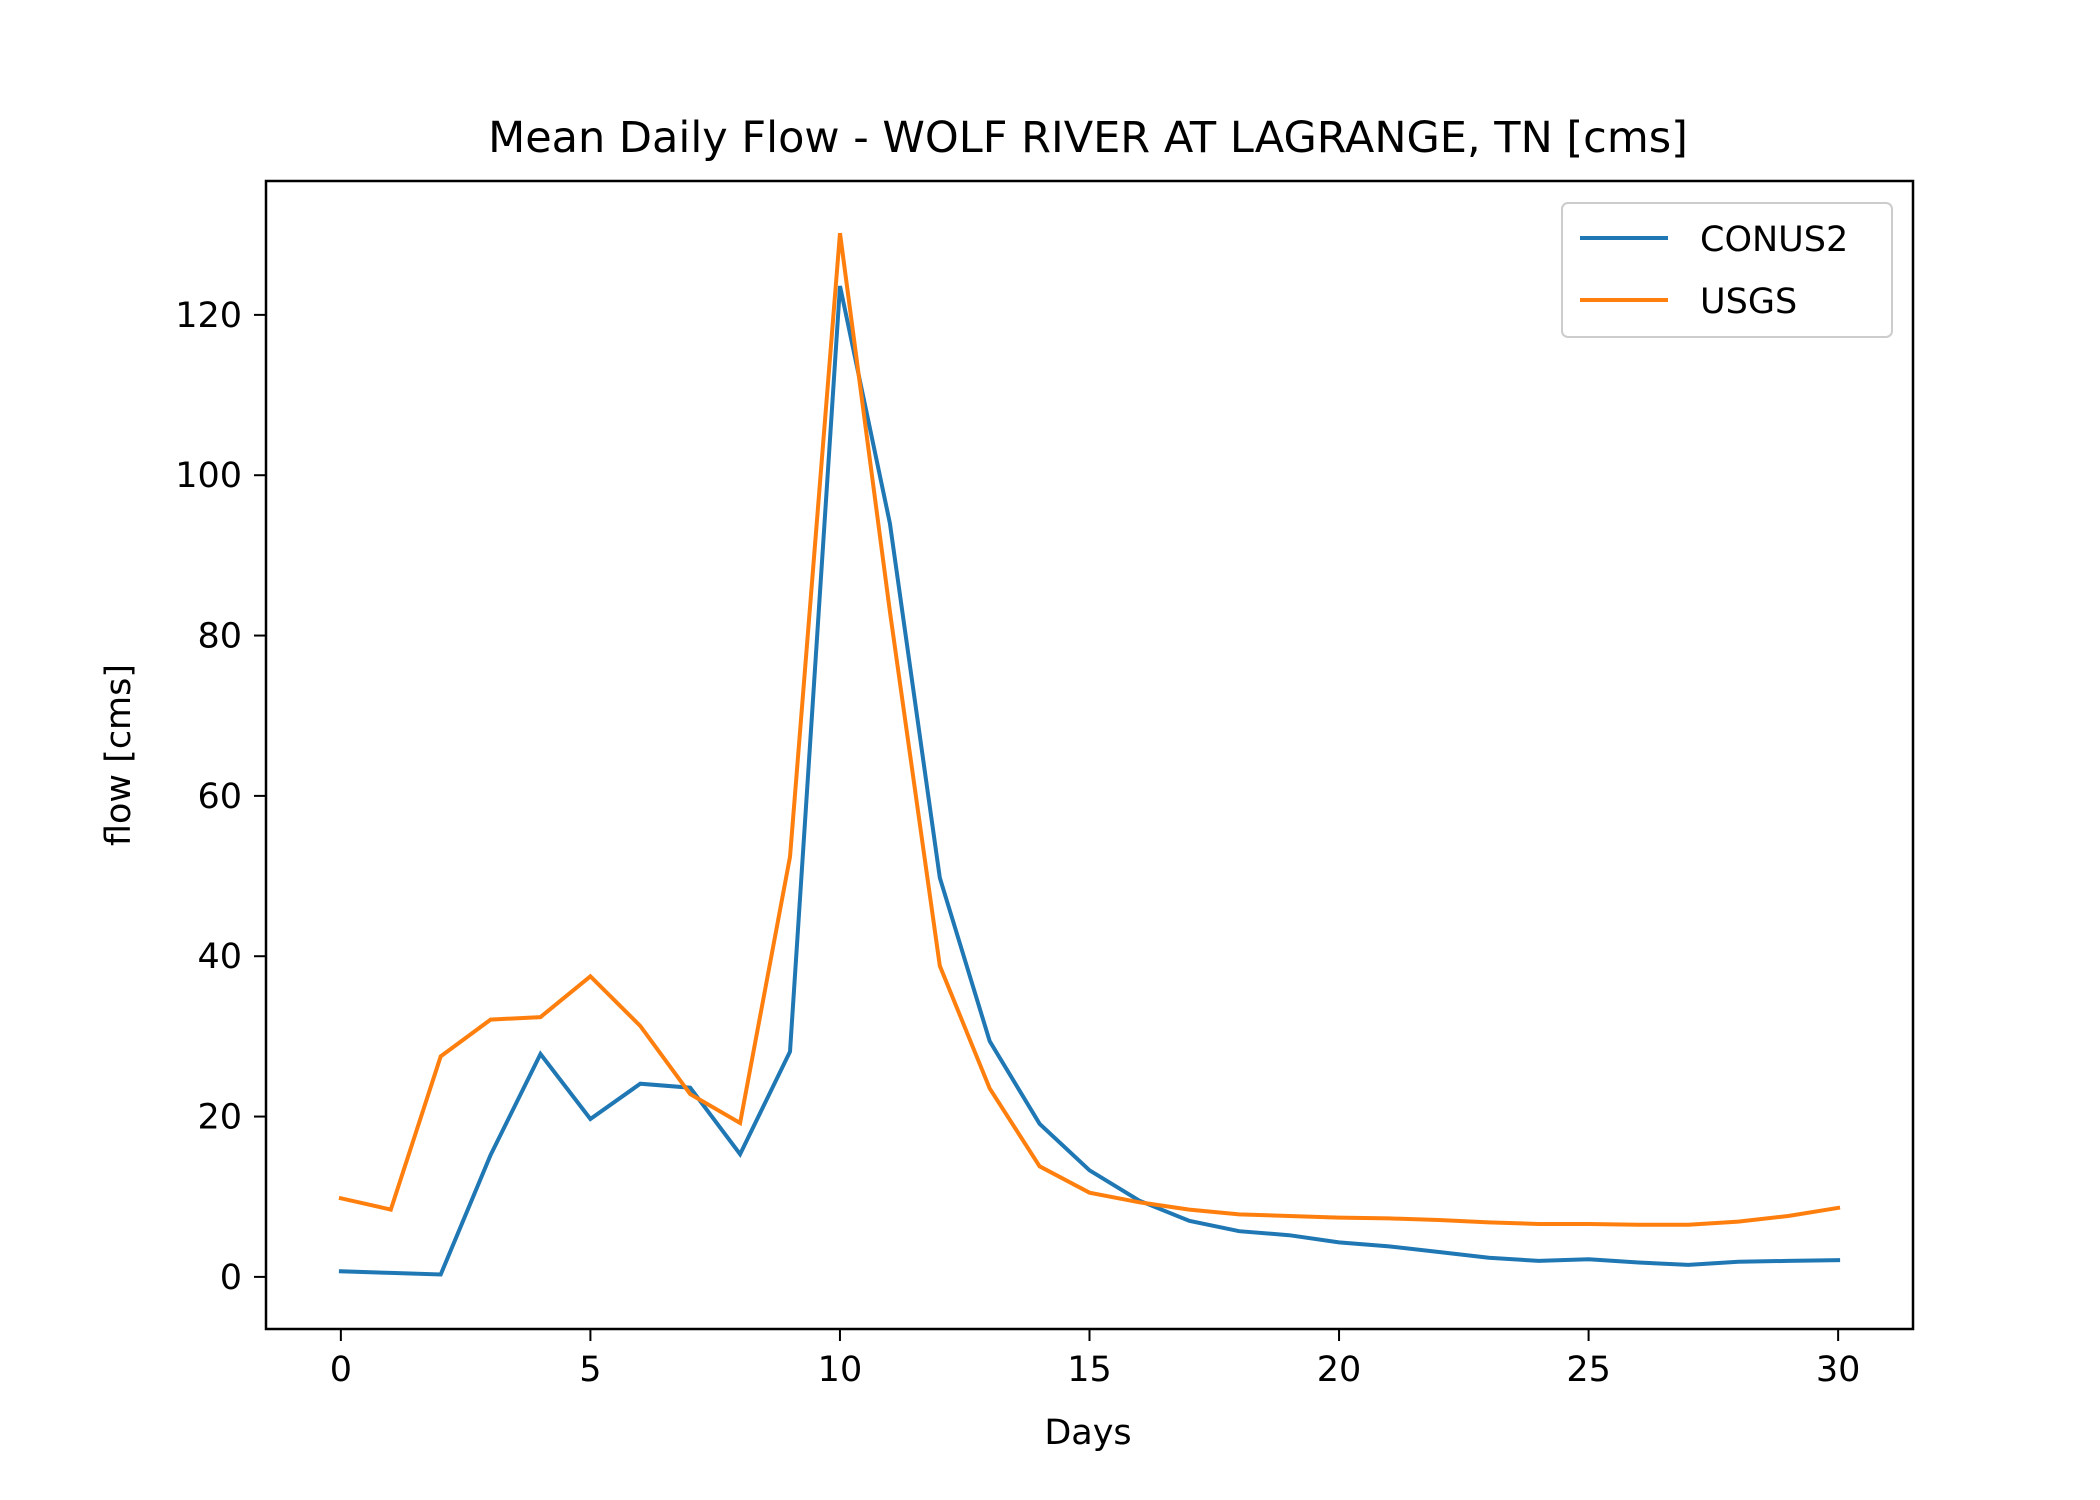 The image size is (2100, 1500). I want to click on y-axis-label: flow [cms], so click(119, 755).